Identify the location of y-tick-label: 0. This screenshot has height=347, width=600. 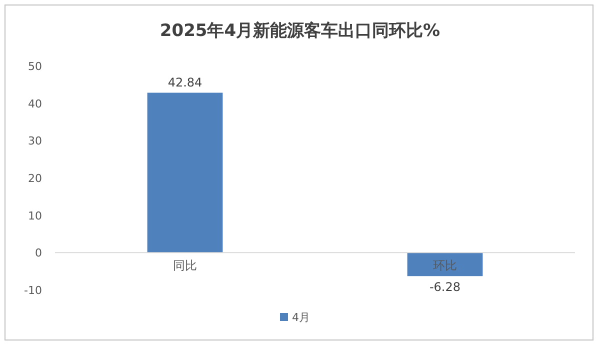
(38, 253).